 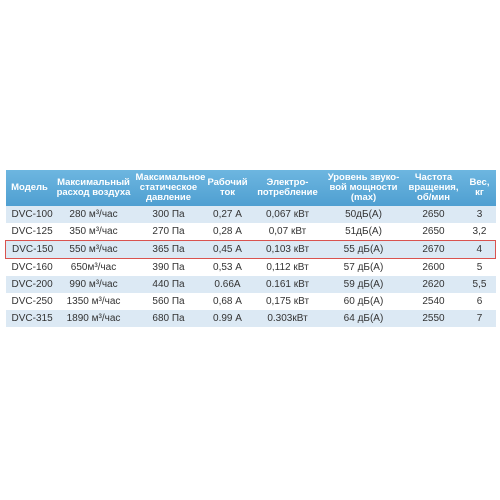 What do you see at coordinates (363, 284) in the screenshot?
I see `table-cell: 59 дБ(А)` at bounding box center [363, 284].